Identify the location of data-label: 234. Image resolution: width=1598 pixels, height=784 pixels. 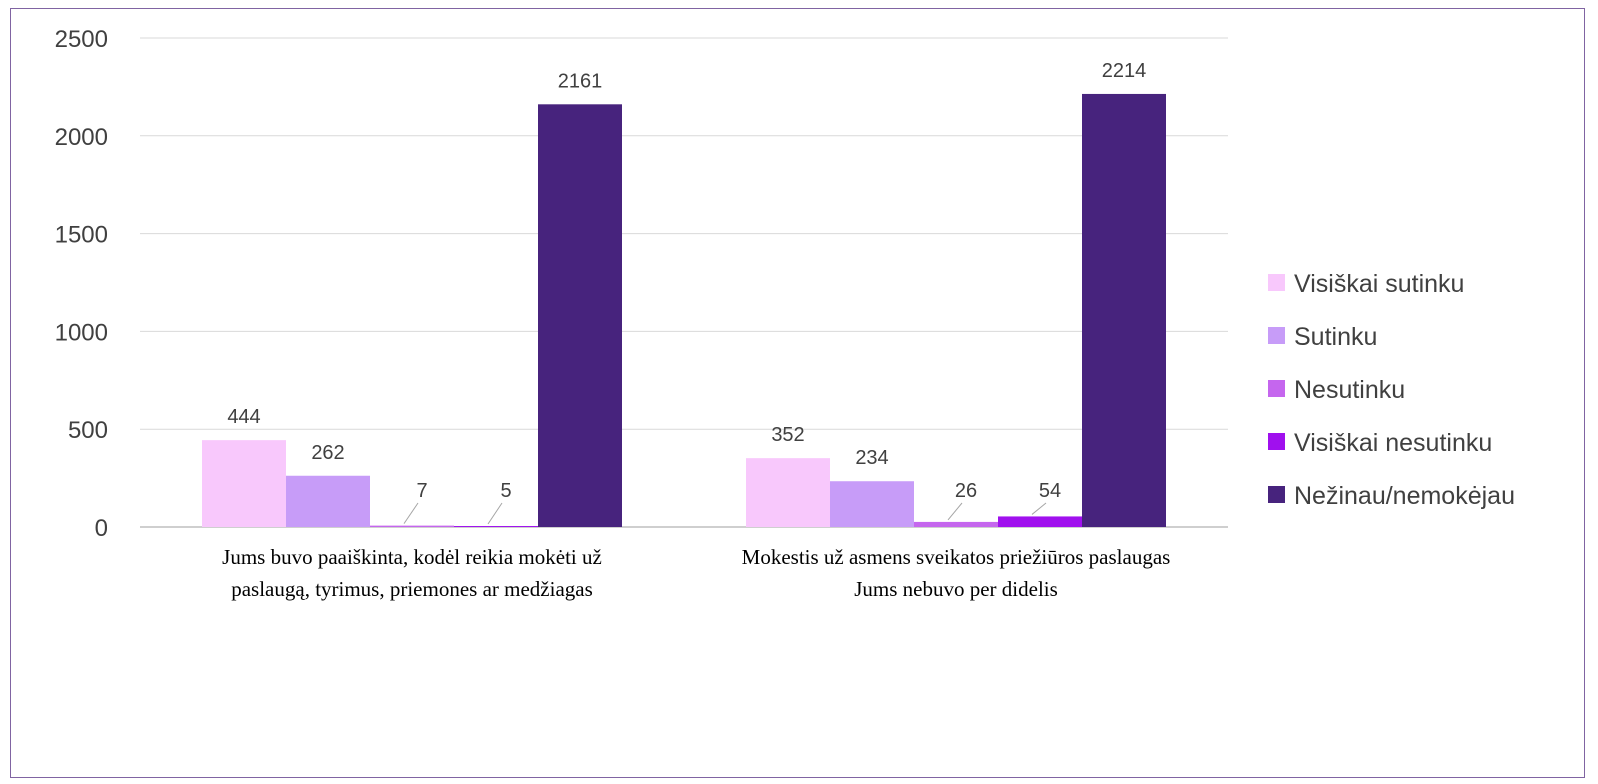
(871, 458).